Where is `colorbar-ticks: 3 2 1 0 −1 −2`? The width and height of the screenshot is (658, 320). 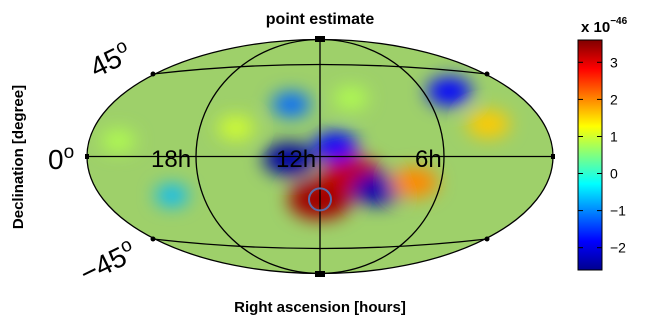 colorbar-ticks: 3 2 1 0 −1 −2 is located at coordinates (602, 155).